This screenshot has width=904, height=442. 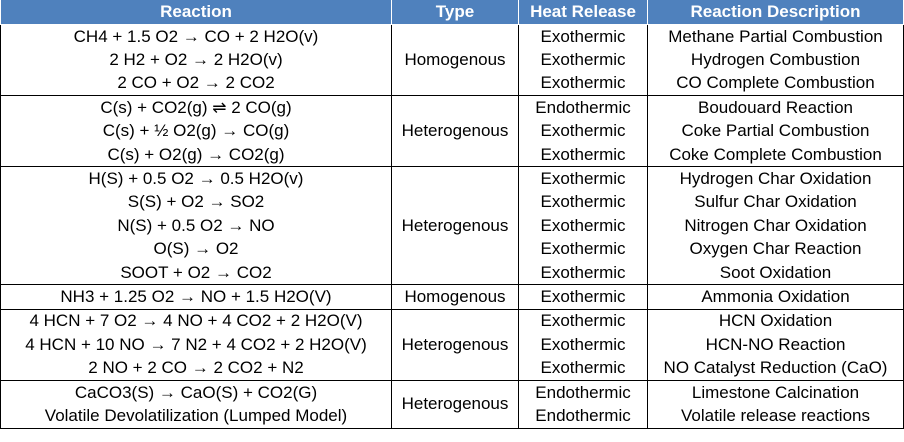 What do you see at coordinates (775, 321) in the screenshot?
I see `description-cell: HCN Oxidation` at bounding box center [775, 321].